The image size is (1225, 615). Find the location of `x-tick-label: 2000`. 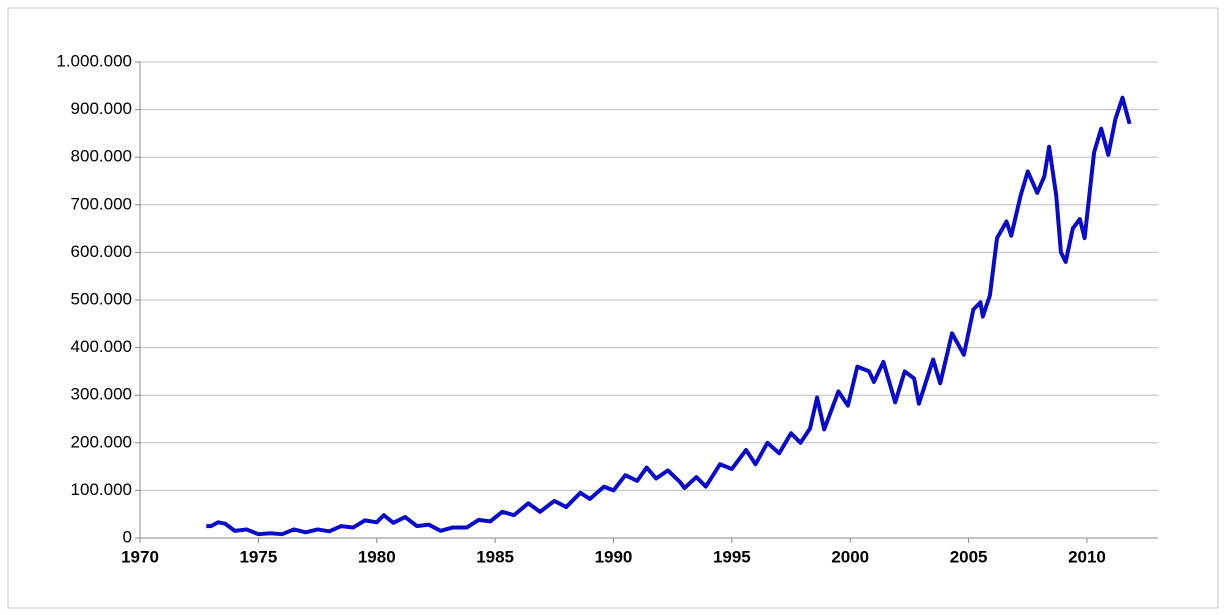

x-tick-label: 2000 is located at coordinates (850, 556).